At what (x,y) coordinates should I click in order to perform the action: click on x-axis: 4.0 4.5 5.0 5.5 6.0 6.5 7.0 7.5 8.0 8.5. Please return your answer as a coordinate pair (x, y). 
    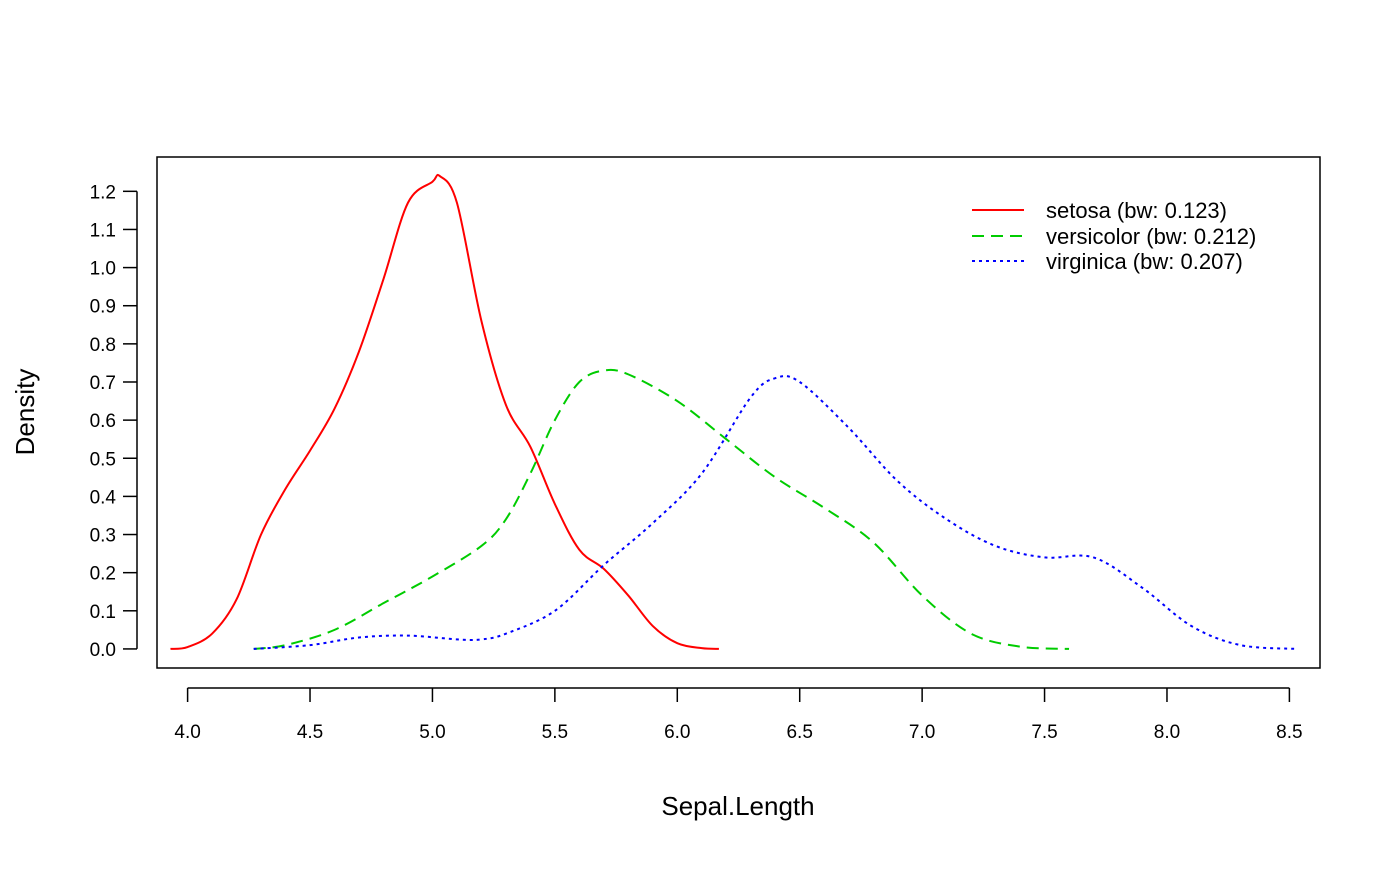
    Looking at the image, I should click on (738, 715).